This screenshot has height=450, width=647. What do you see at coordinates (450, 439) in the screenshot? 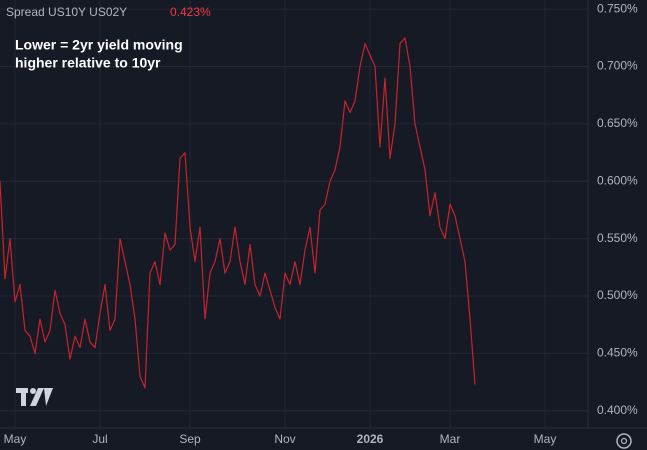
I see `x-tick-label: Mar` at bounding box center [450, 439].